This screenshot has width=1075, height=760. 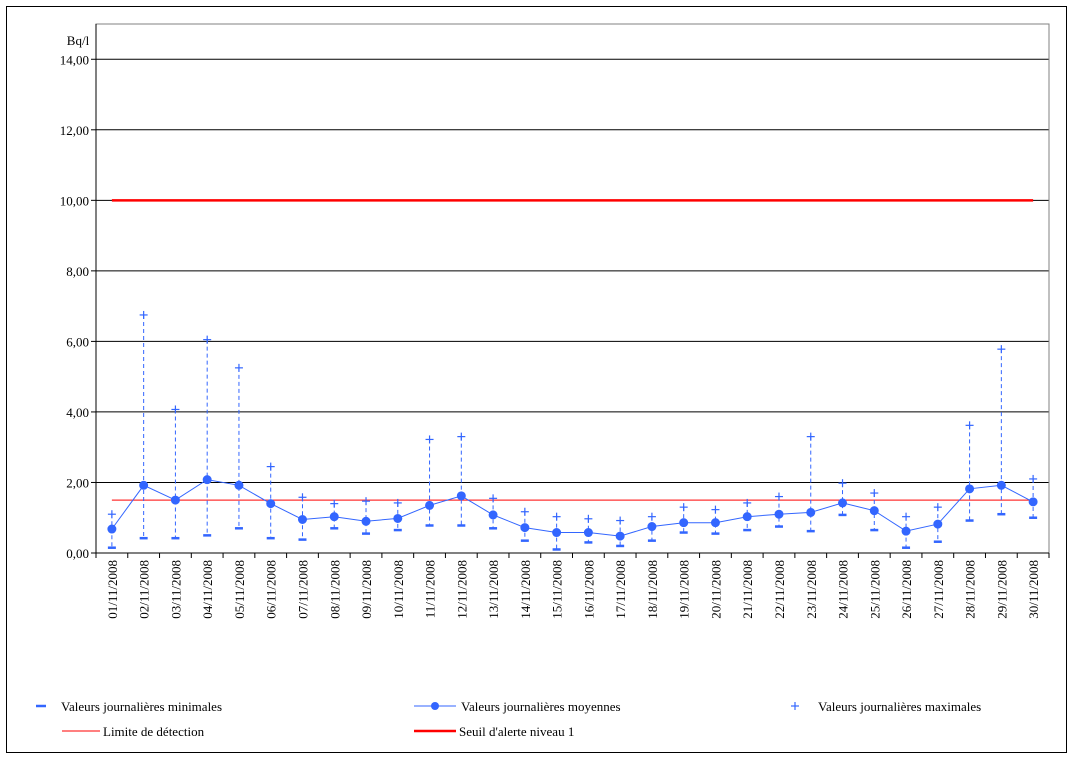 What do you see at coordinates (843, 589) in the screenshot?
I see `x-tick-label: 24/11/2008` at bounding box center [843, 589].